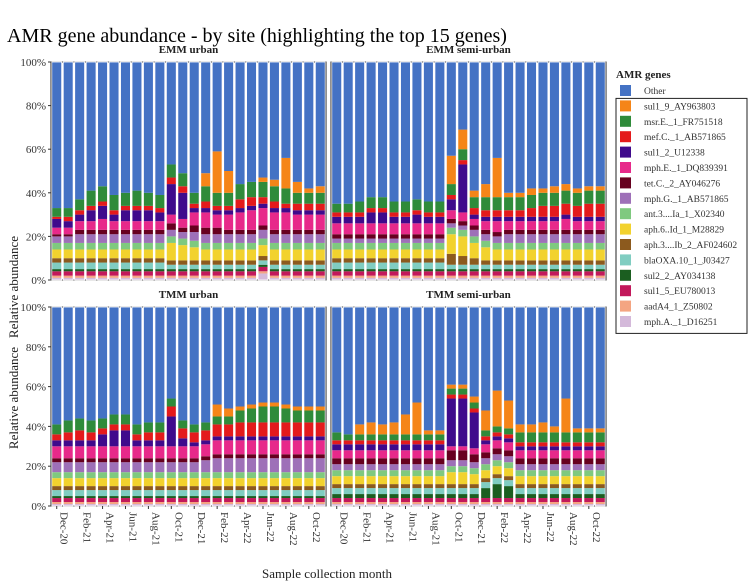 This screenshot has width=750, height=585. Describe the element at coordinates (33, 308) in the screenshot. I see `y-tick-label: 100%` at that location.